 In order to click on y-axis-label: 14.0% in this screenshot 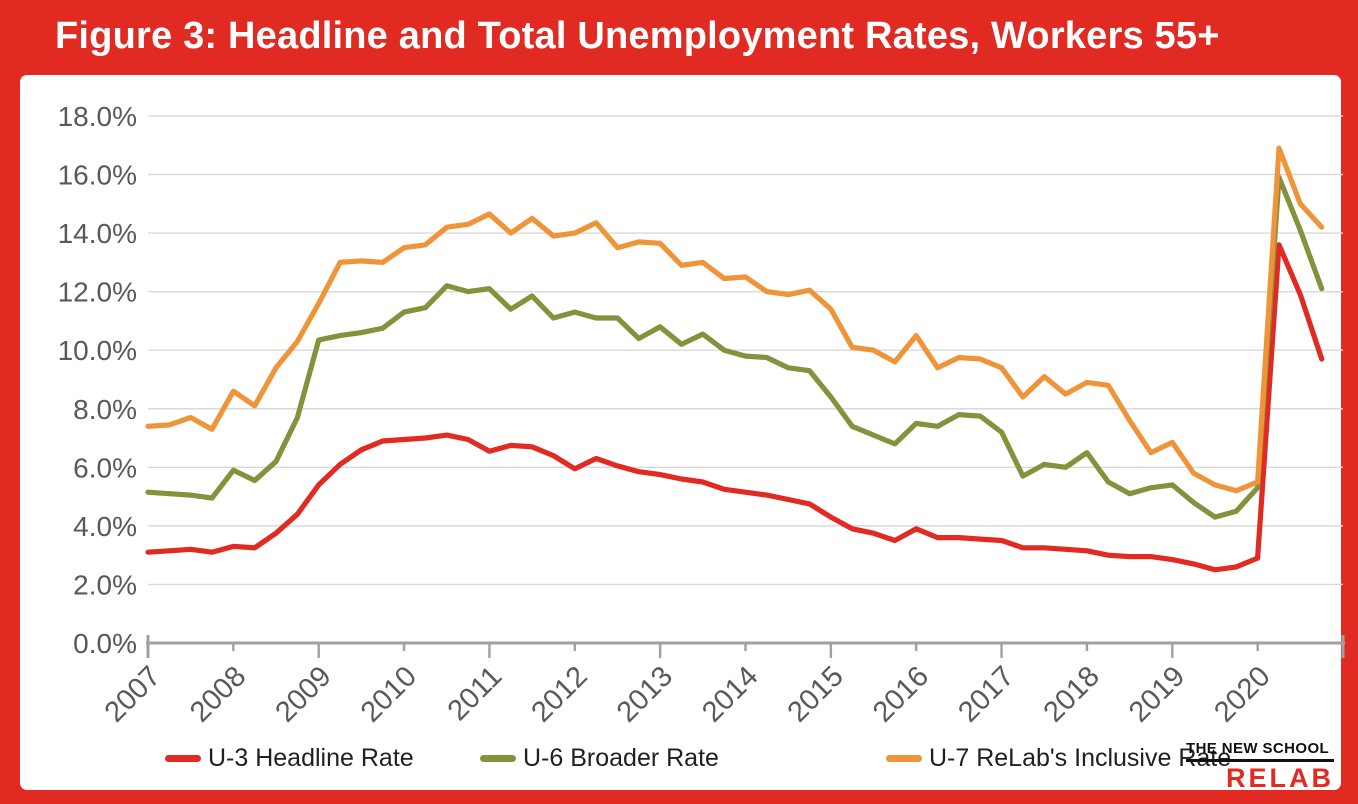, I will do `click(97, 233)`.